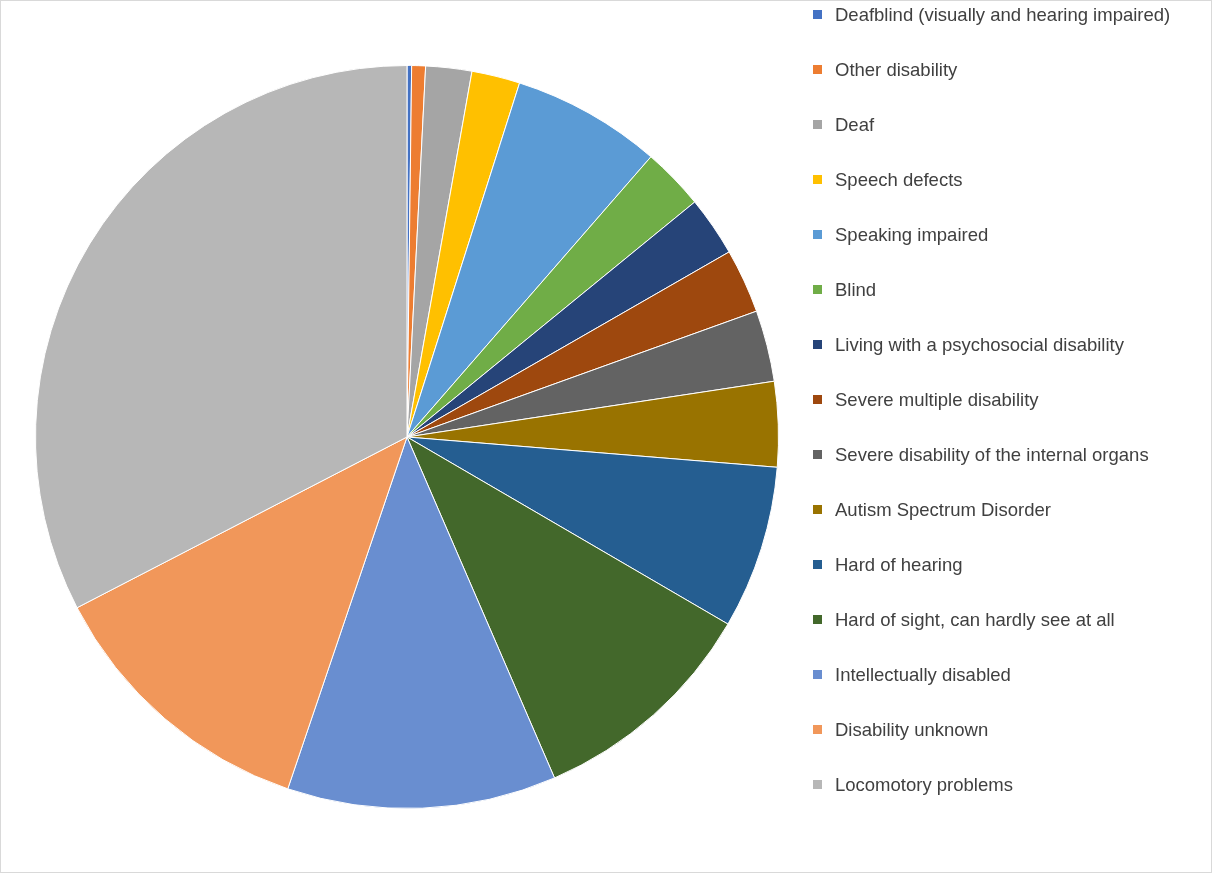 This screenshot has height=873, width=1212. What do you see at coordinates (899, 180) in the screenshot?
I see `legend-label: Speech defects` at bounding box center [899, 180].